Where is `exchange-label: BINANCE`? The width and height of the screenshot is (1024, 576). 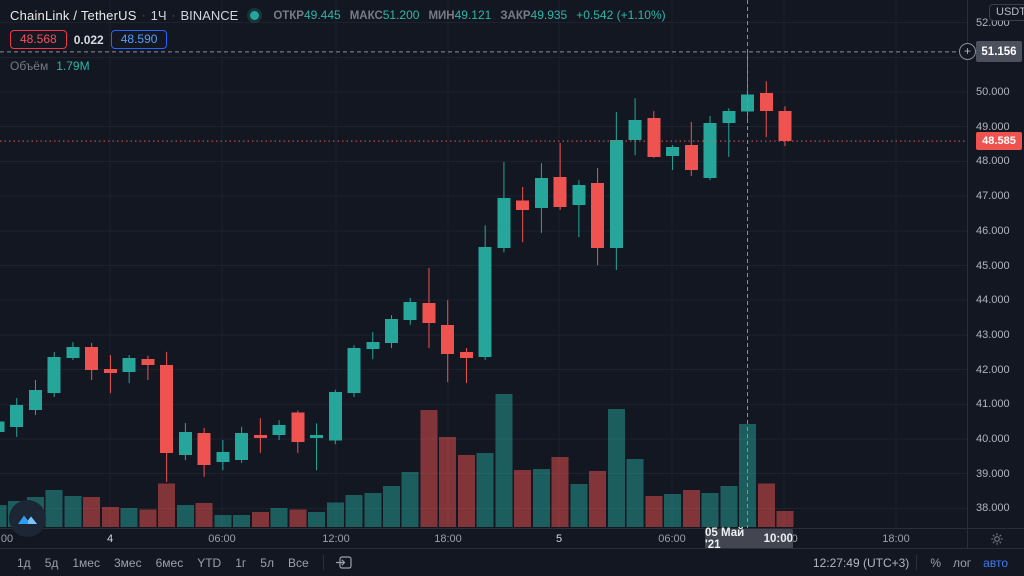 exchange-label: BINANCE is located at coordinates (209, 15).